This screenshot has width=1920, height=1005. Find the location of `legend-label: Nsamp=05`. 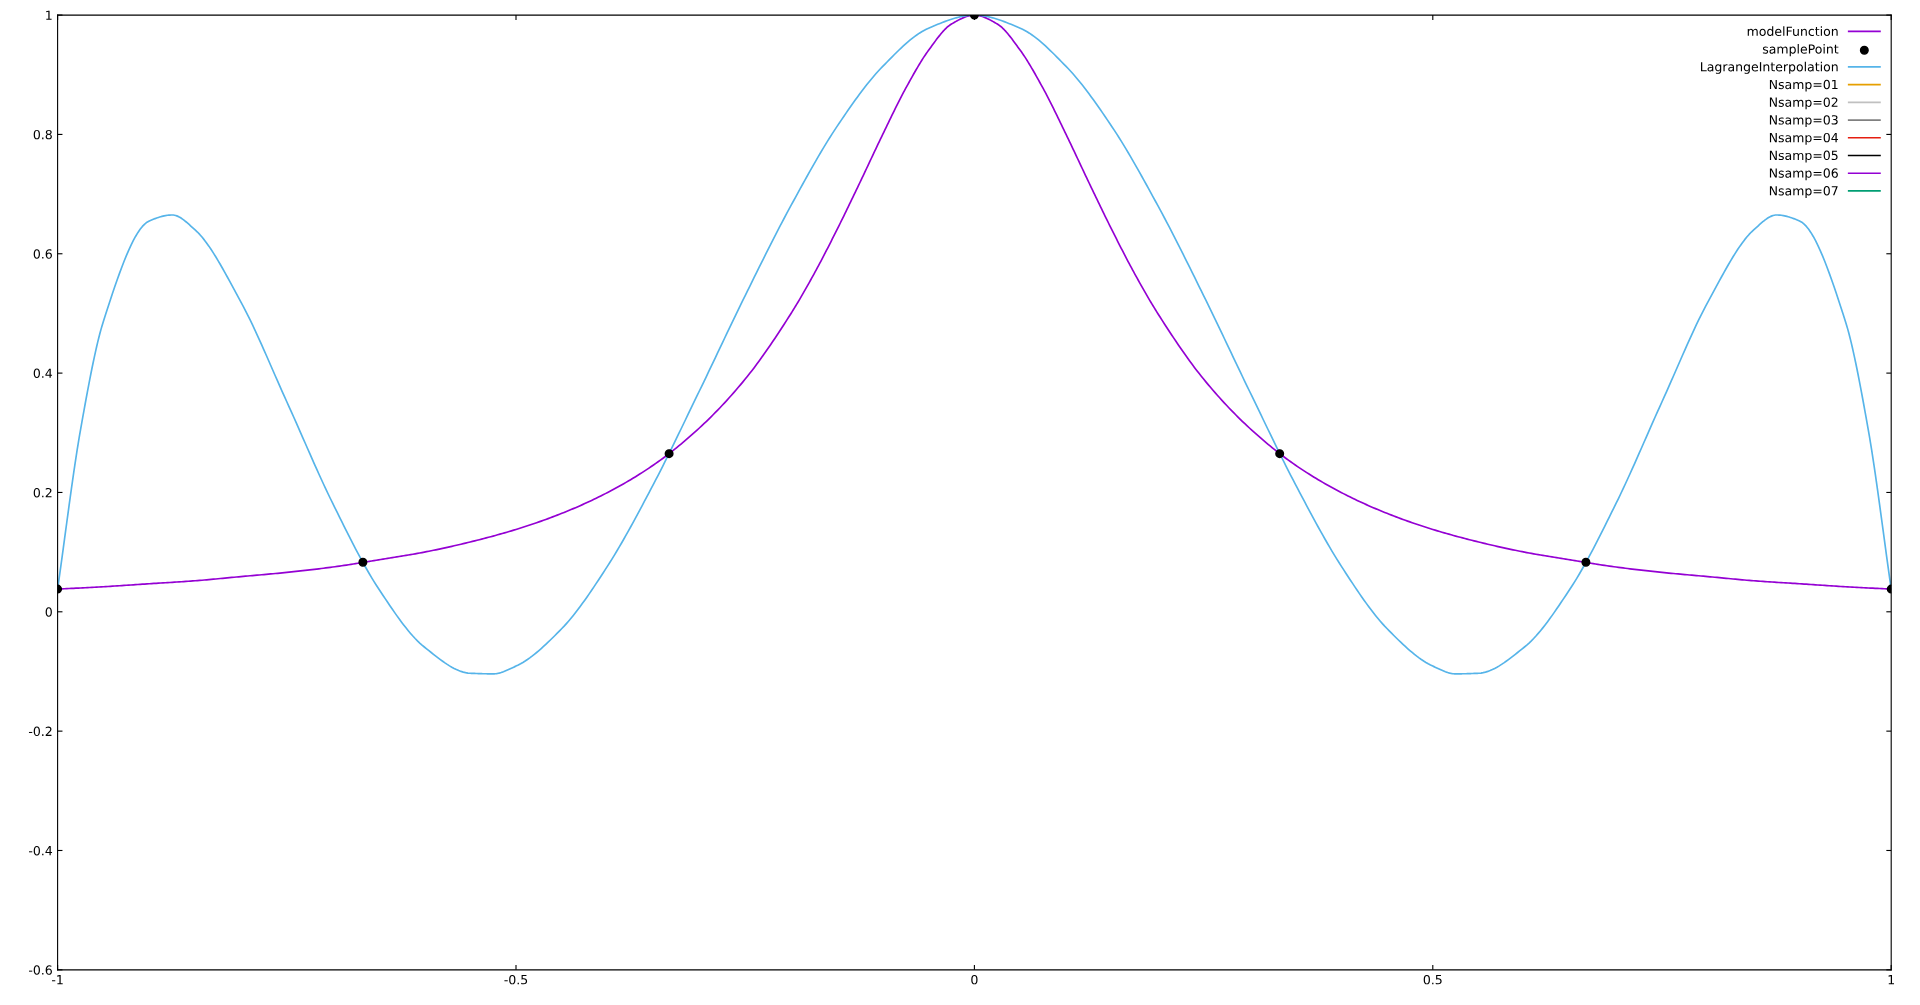

legend-label: Nsamp=05 is located at coordinates (1803, 156).